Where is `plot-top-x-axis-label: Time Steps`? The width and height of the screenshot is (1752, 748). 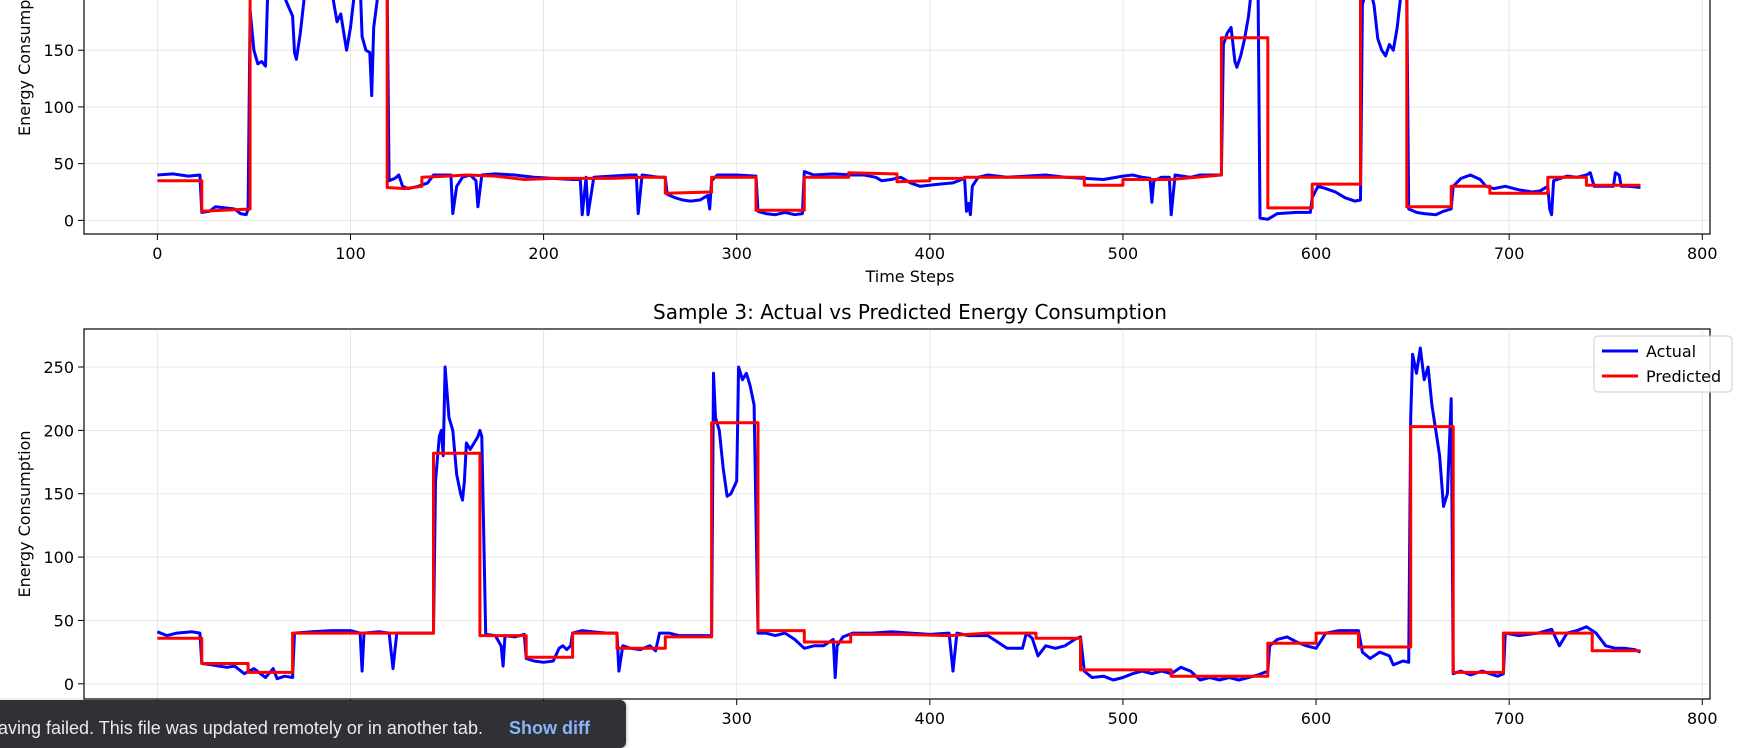 plot-top-x-axis-label: Time Steps is located at coordinates (909, 276).